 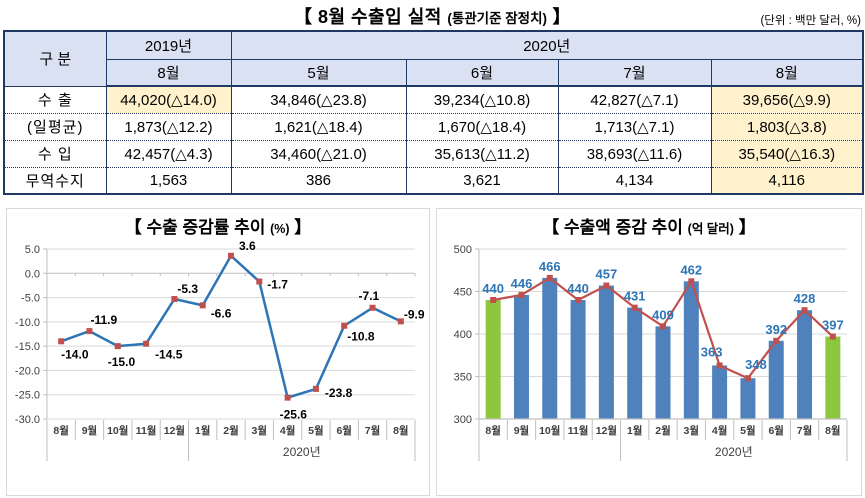 I want to click on bars-group, so click(x=663, y=348).